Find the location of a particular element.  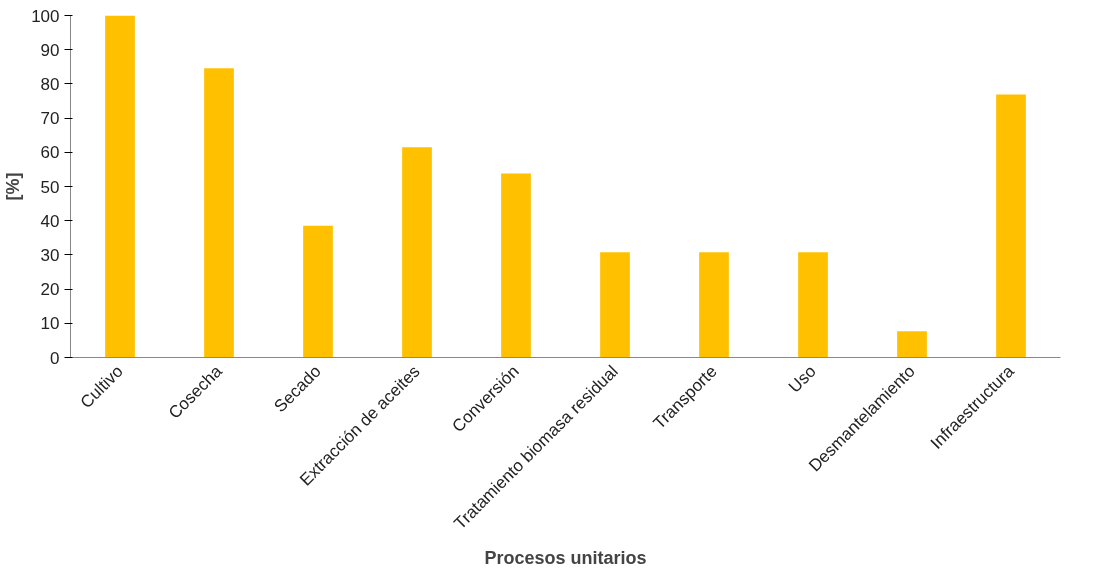

y-tick-label: 20 is located at coordinates (50, 290).